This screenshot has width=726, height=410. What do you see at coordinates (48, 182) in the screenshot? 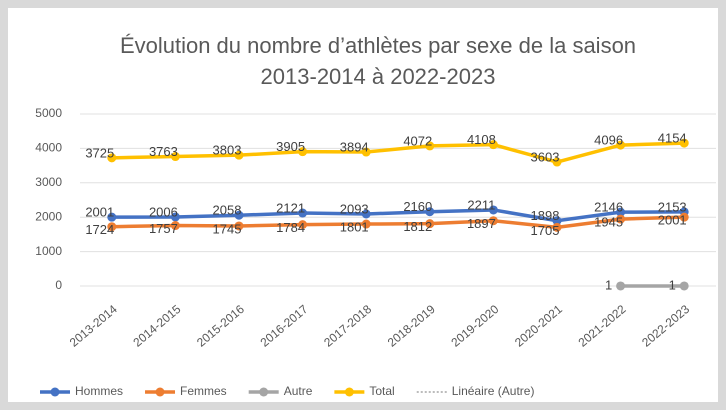
I see `y-tick-label: 3000` at bounding box center [48, 182].